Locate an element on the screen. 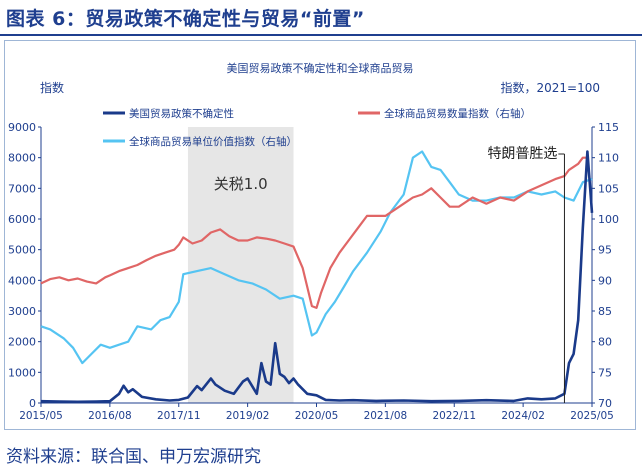 Image resolution: width=642 pixels, height=475 pixels. left-tick-label: 7000 is located at coordinates (22, 188).